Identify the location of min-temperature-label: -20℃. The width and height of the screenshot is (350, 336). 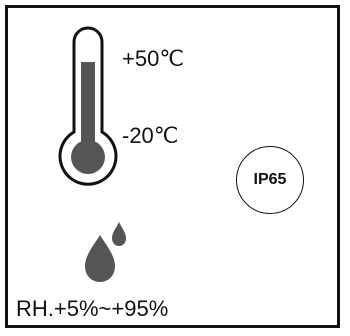
(150, 135).